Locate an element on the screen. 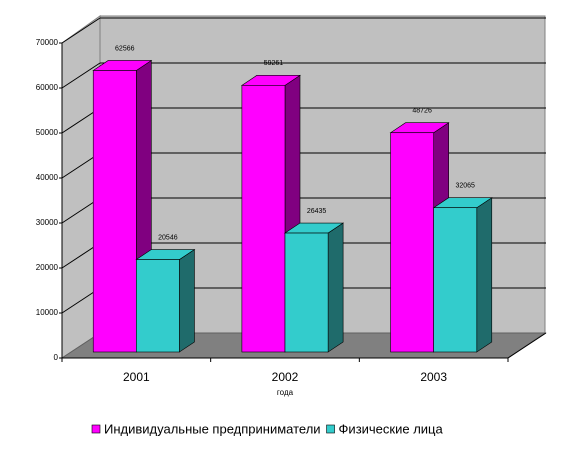 The image size is (579, 449). y-tick-label: 0 is located at coordinates (56, 357).